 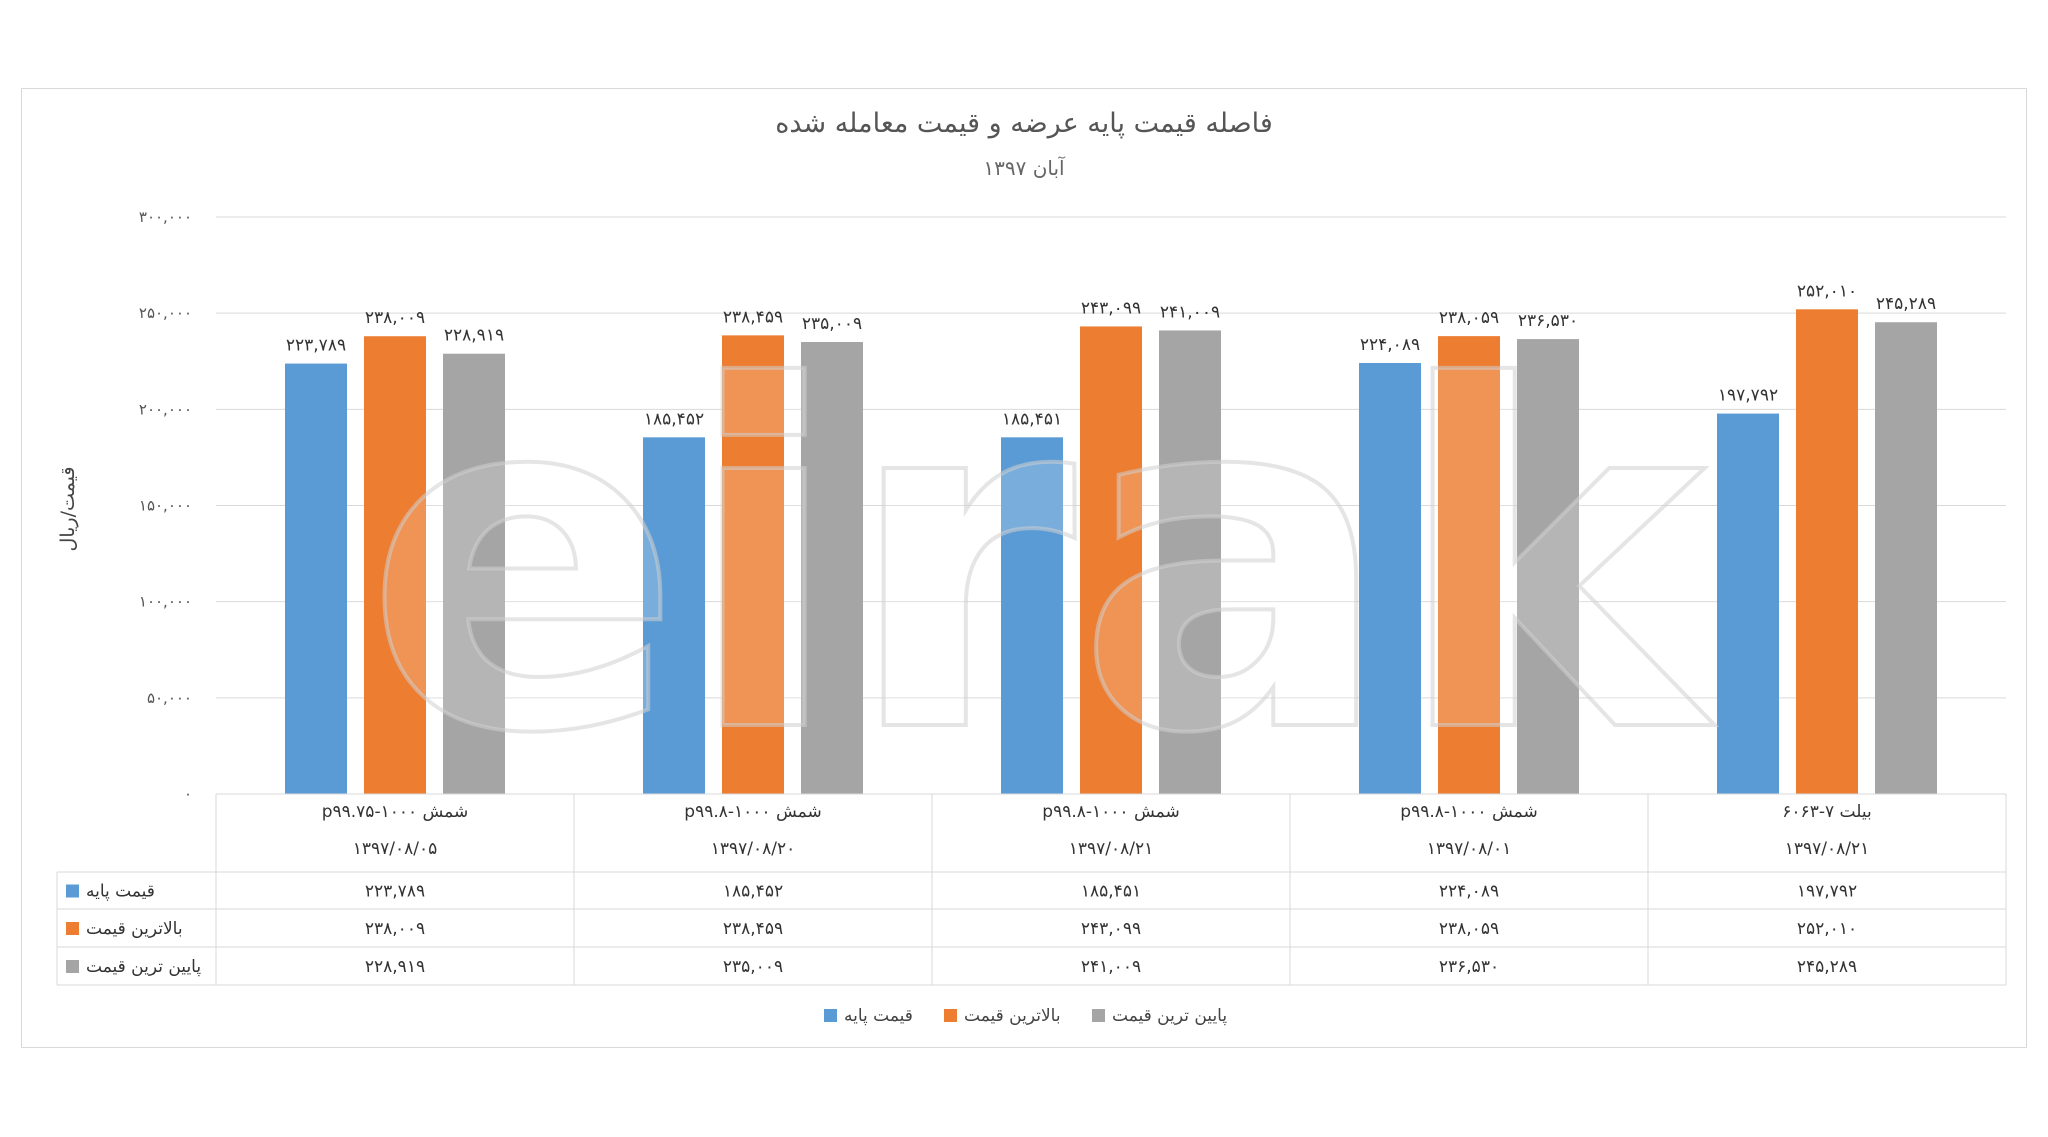 I want to click on table-cell: ۱۹۷,۷۹۲, so click(x=1827, y=892).